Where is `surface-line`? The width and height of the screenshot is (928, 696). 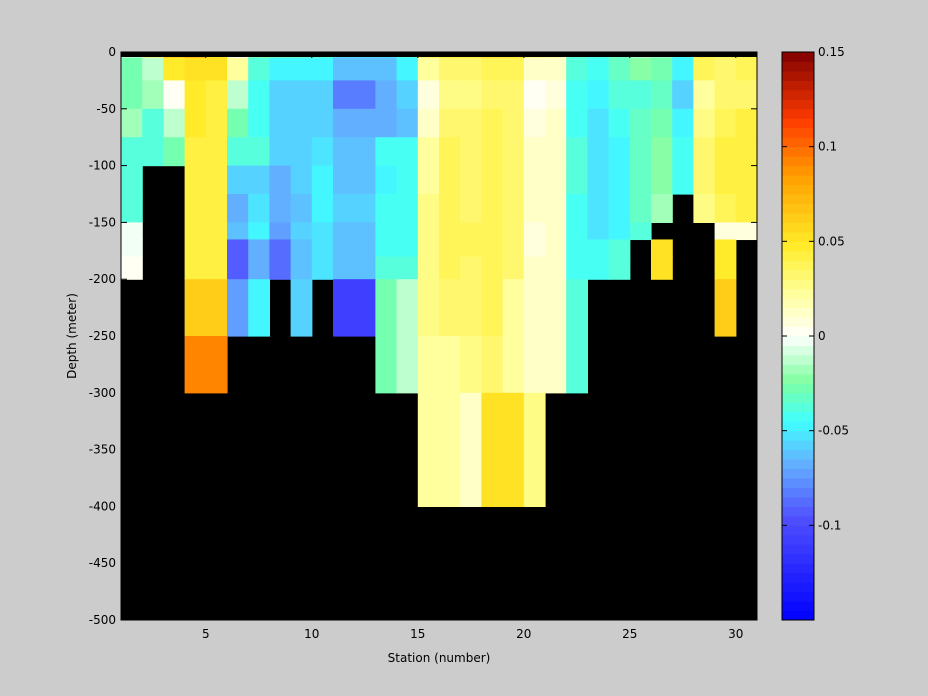
surface-line is located at coordinates (439, 54).